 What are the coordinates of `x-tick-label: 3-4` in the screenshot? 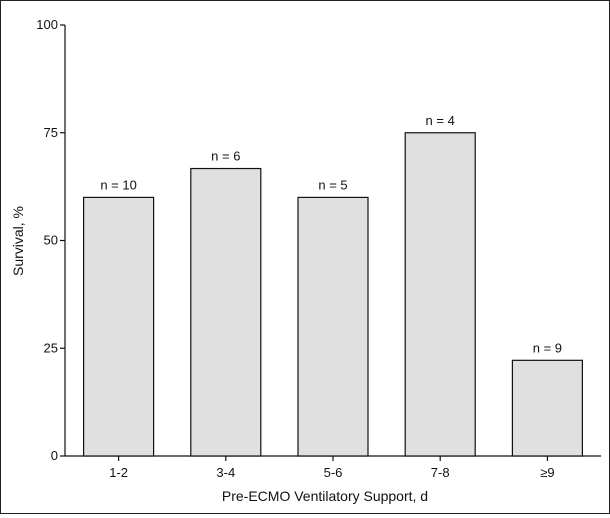 It's located at (225, 472).